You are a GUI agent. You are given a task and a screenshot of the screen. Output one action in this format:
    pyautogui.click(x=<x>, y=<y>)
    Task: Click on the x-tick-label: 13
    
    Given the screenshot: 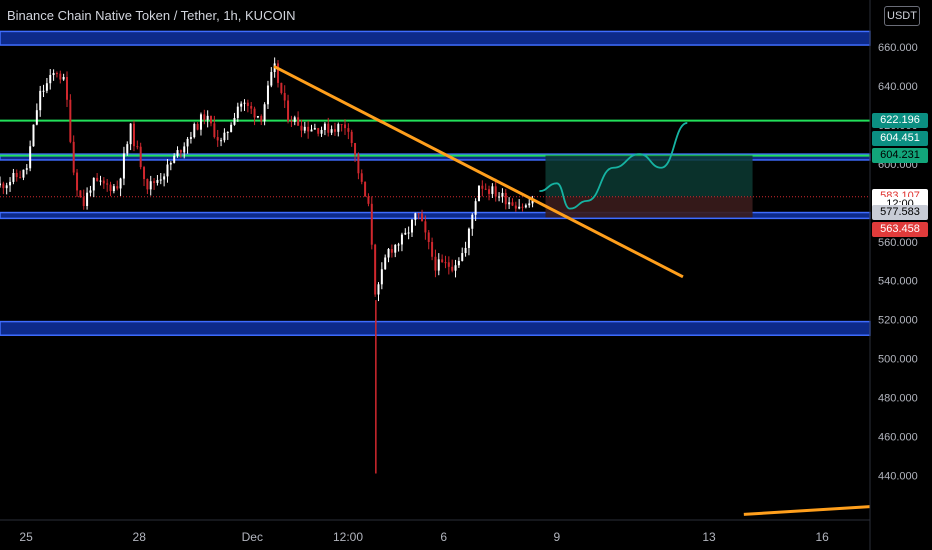 What is the action you would take?
    pyautogui.click(x=709, y=537)
    